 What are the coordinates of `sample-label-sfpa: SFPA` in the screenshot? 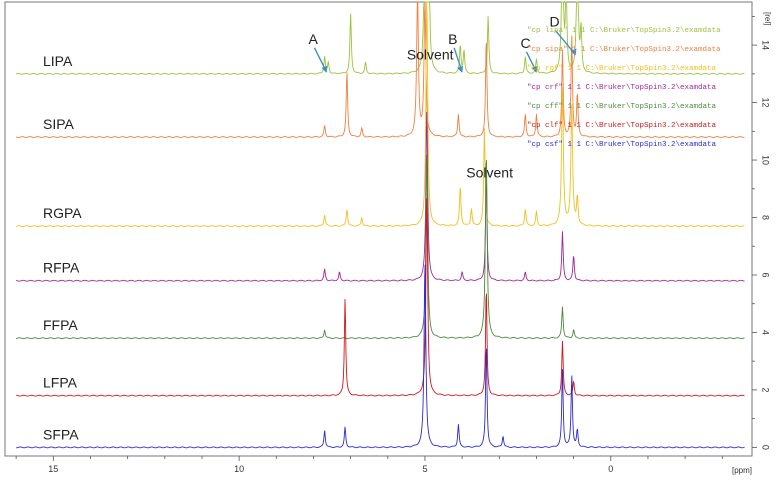 It's located at (61, 434).